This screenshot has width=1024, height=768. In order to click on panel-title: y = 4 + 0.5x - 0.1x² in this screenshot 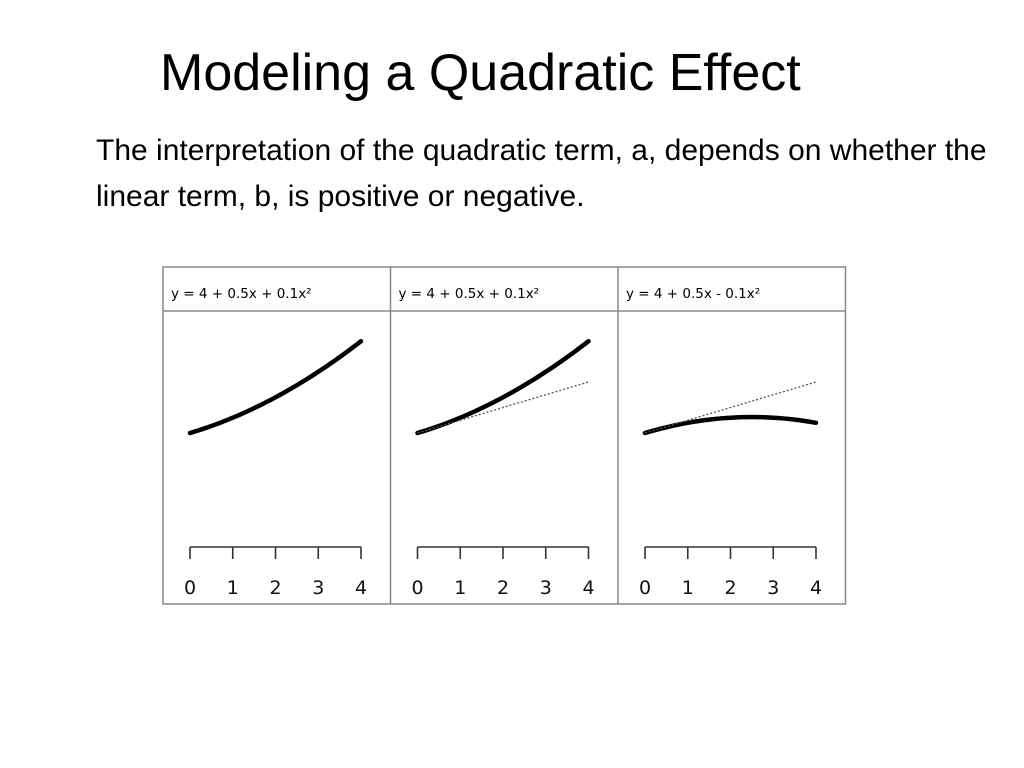, I will do `click(693, 294)`.